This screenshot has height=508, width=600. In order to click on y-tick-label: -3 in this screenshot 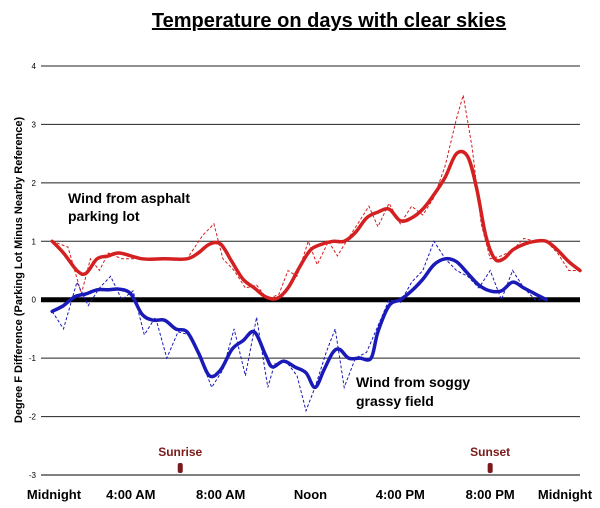, I will do `click(33, 475)`.